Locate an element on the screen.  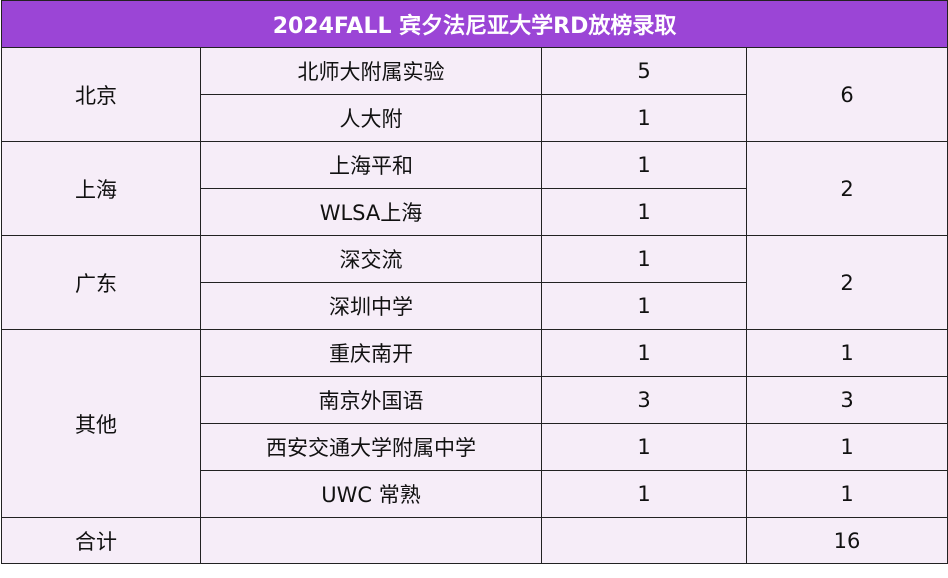
table-title: 2024FALL 宾夕法尼亚大学RD放榜录取 is located at coordinates (474, 24).